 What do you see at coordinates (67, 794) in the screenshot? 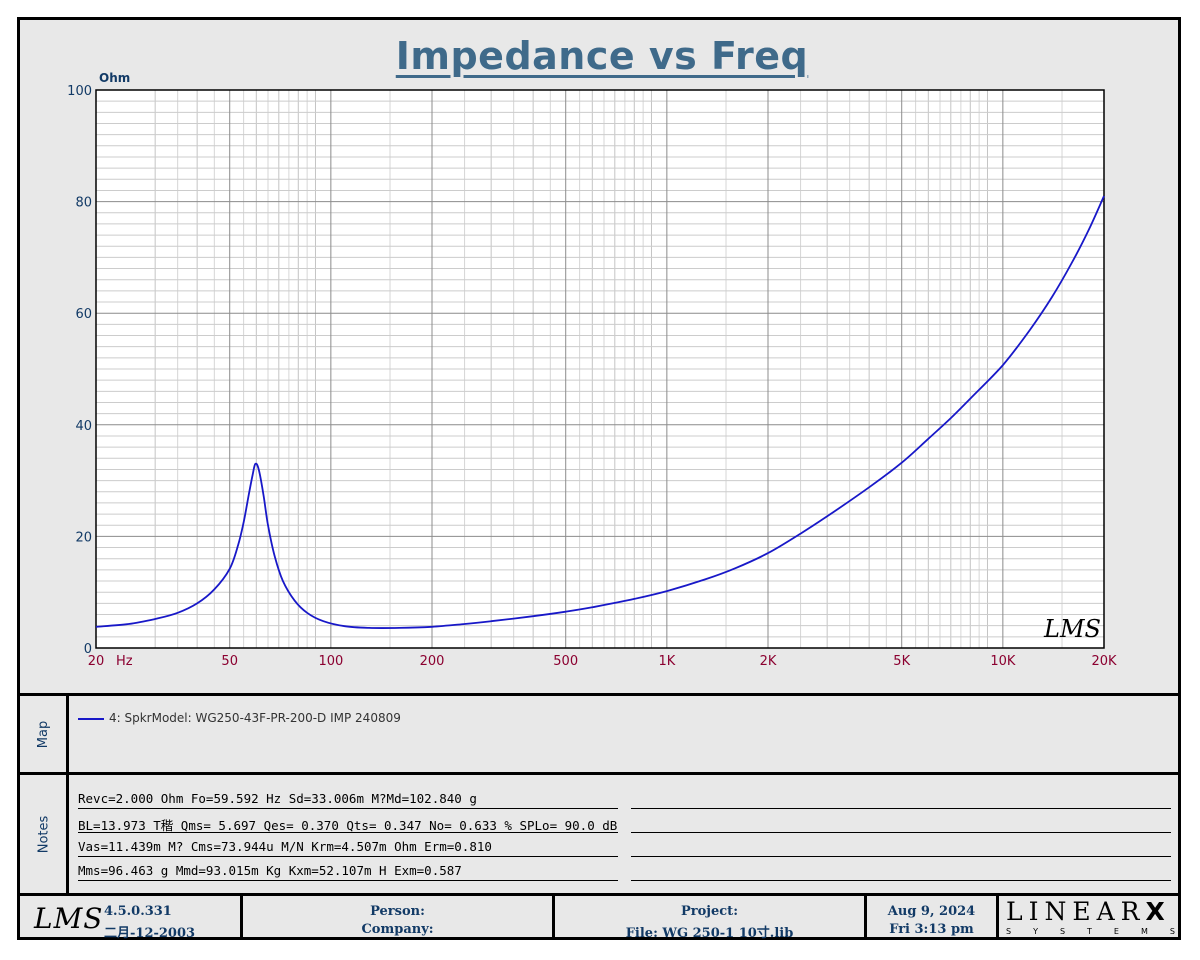
I see `divider-side-labels` at bounding box center [67, 794].